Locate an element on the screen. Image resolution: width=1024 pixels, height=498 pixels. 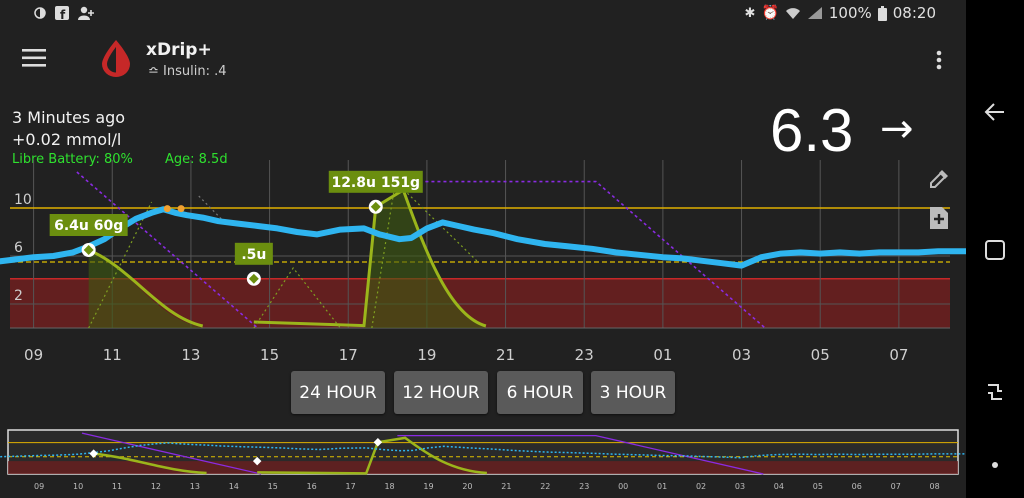
preview-x-tick-label: 07 is located at coordinates (896, 486).